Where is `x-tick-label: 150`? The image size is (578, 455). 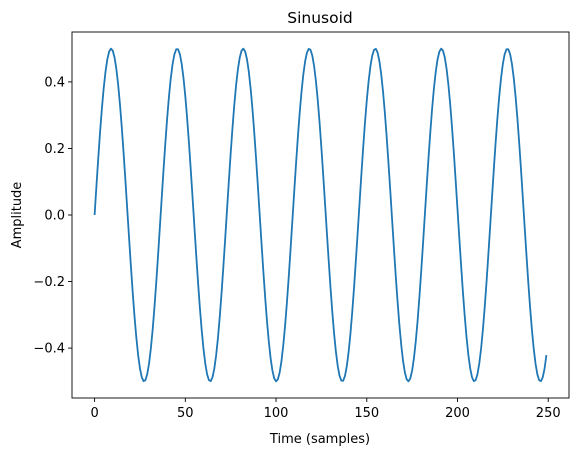
x-tick-label: 150 is located at coordinates (366, 413).